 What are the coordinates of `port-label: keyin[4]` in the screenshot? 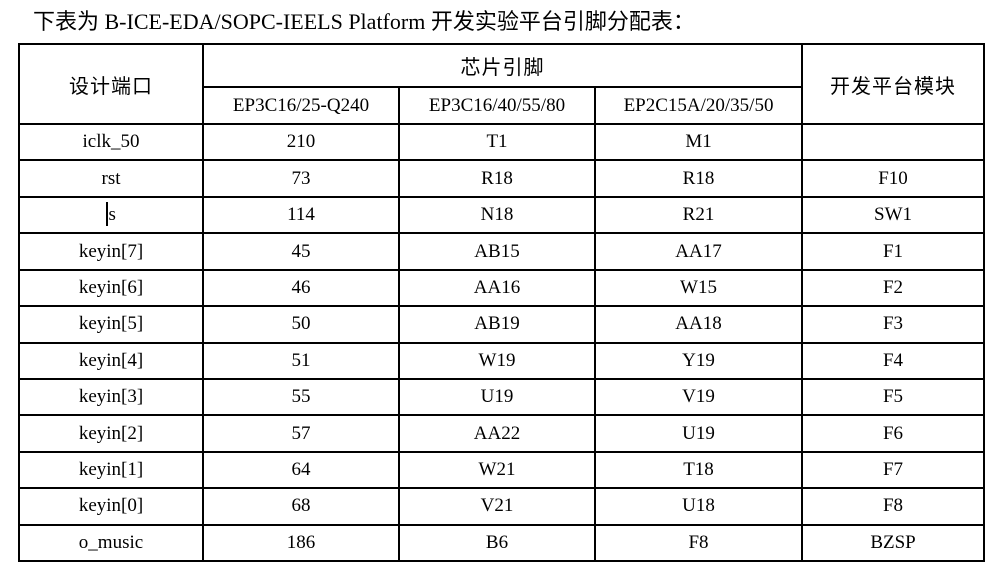 It's located at (111, 360).